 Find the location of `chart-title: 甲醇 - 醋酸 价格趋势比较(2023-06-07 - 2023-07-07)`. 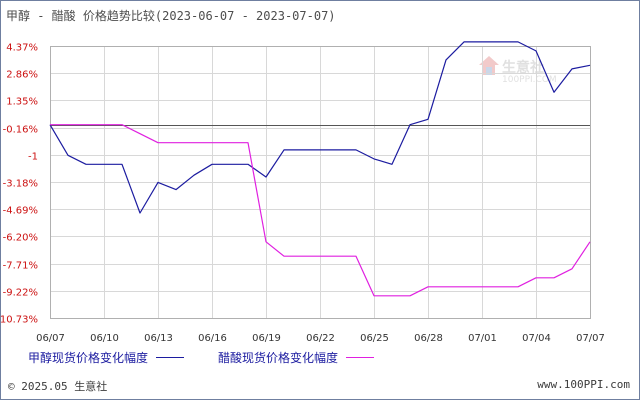

chart-title: 甲醇 - 醋酸 价格趋势比较(2023-06-07 - 2023-07-07) is located at coordinates (171, 16).